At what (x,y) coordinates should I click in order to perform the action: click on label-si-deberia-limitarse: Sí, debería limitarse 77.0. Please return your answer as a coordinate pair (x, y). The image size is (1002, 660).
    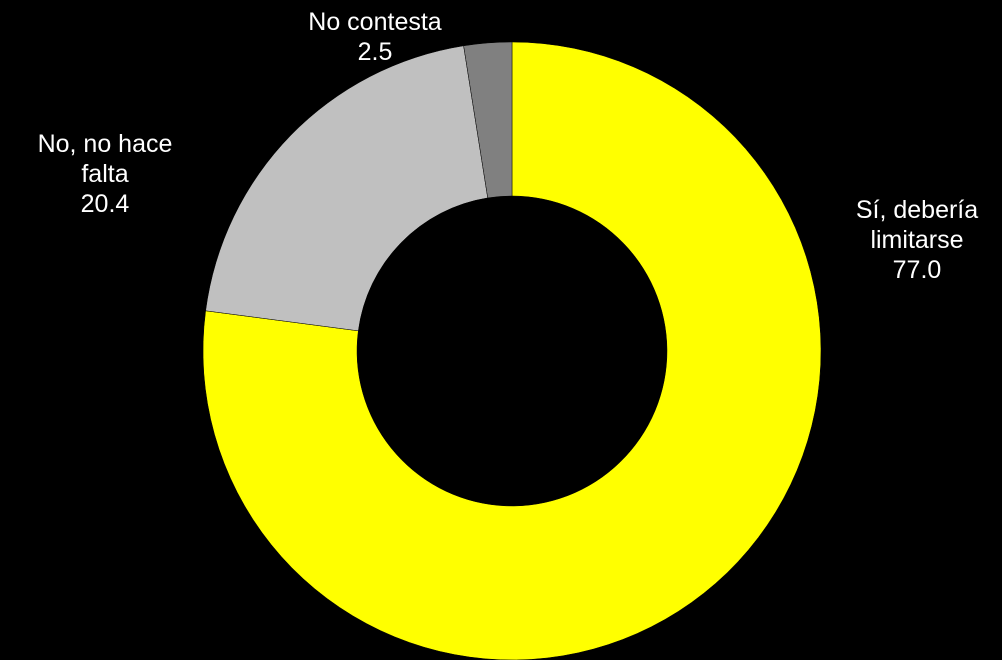
    Looking at the image, I should click on (917, 240).